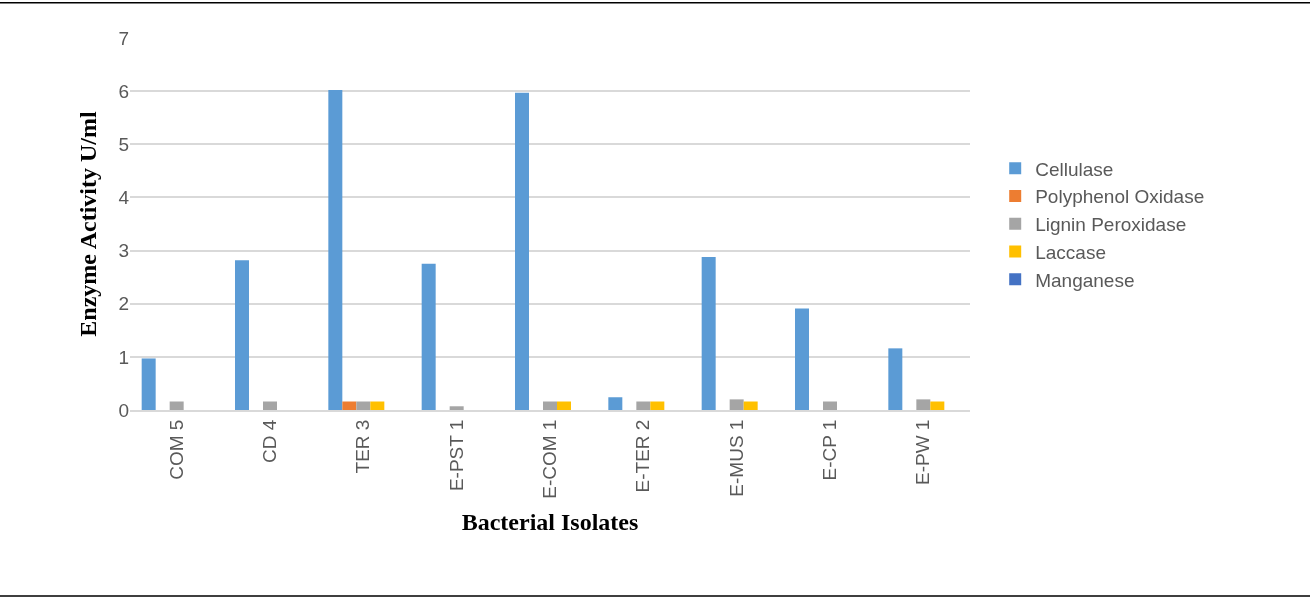 This screenshot has height=604, width=1310. What do you see at coordinates (923, 452) in the screenshot?
I see `x-tick-label: E-PW 1` at bounding box center [923, 452].